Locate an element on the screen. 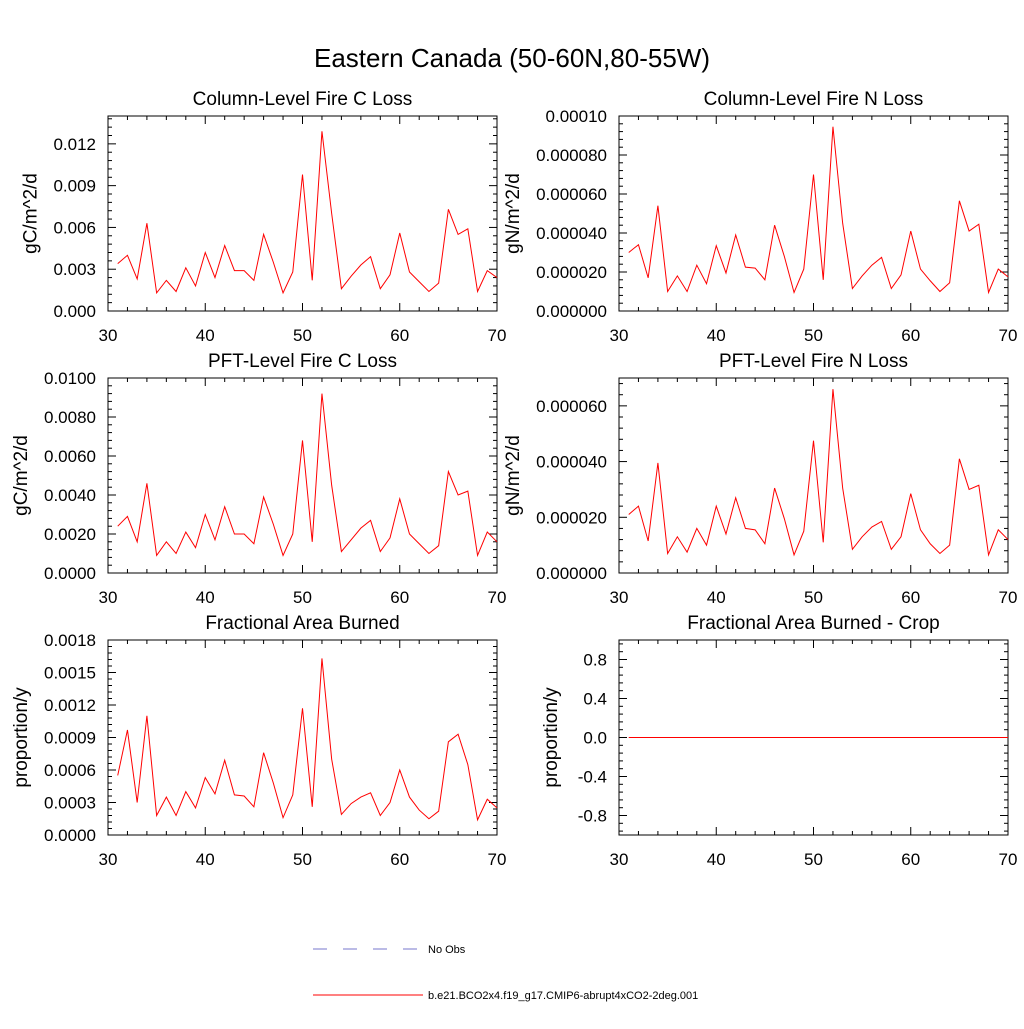 Image resolution: width=1024 pixels, height=1029 pixels. y-tick-label: 0.0015 is located at coordinates (70, 673).